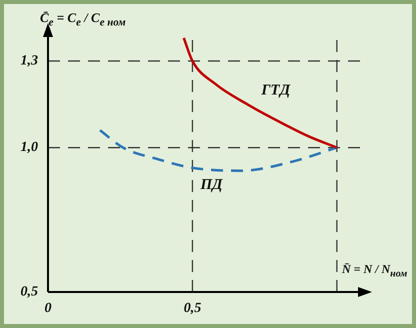 Image resolution: width=416 pixels, height=328 pixels. What do you see at coordinates (29, 292) in the screenshot?
I see `y-tick-label: 0,5` at bounding box center [29, 292].